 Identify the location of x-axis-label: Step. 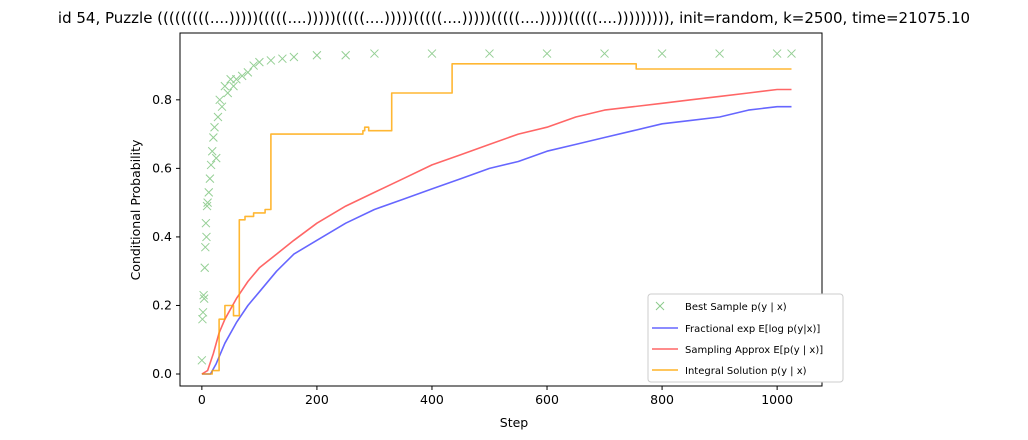
(514, 422).